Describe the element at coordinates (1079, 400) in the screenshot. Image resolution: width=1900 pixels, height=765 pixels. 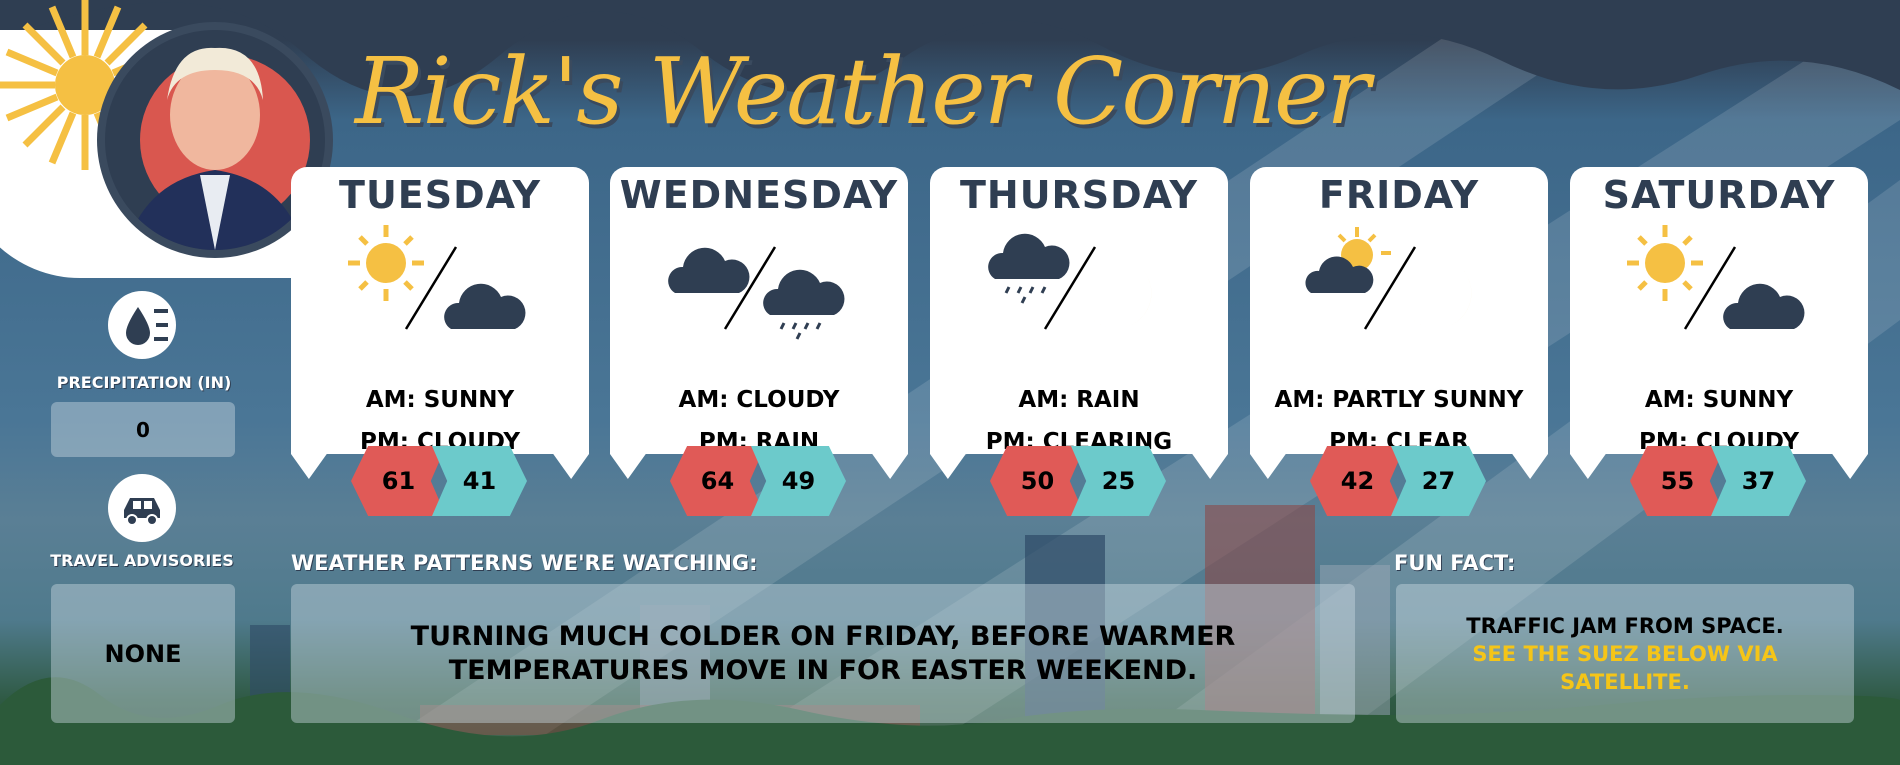
I see `am-condition: AM: RAIN` at that location.